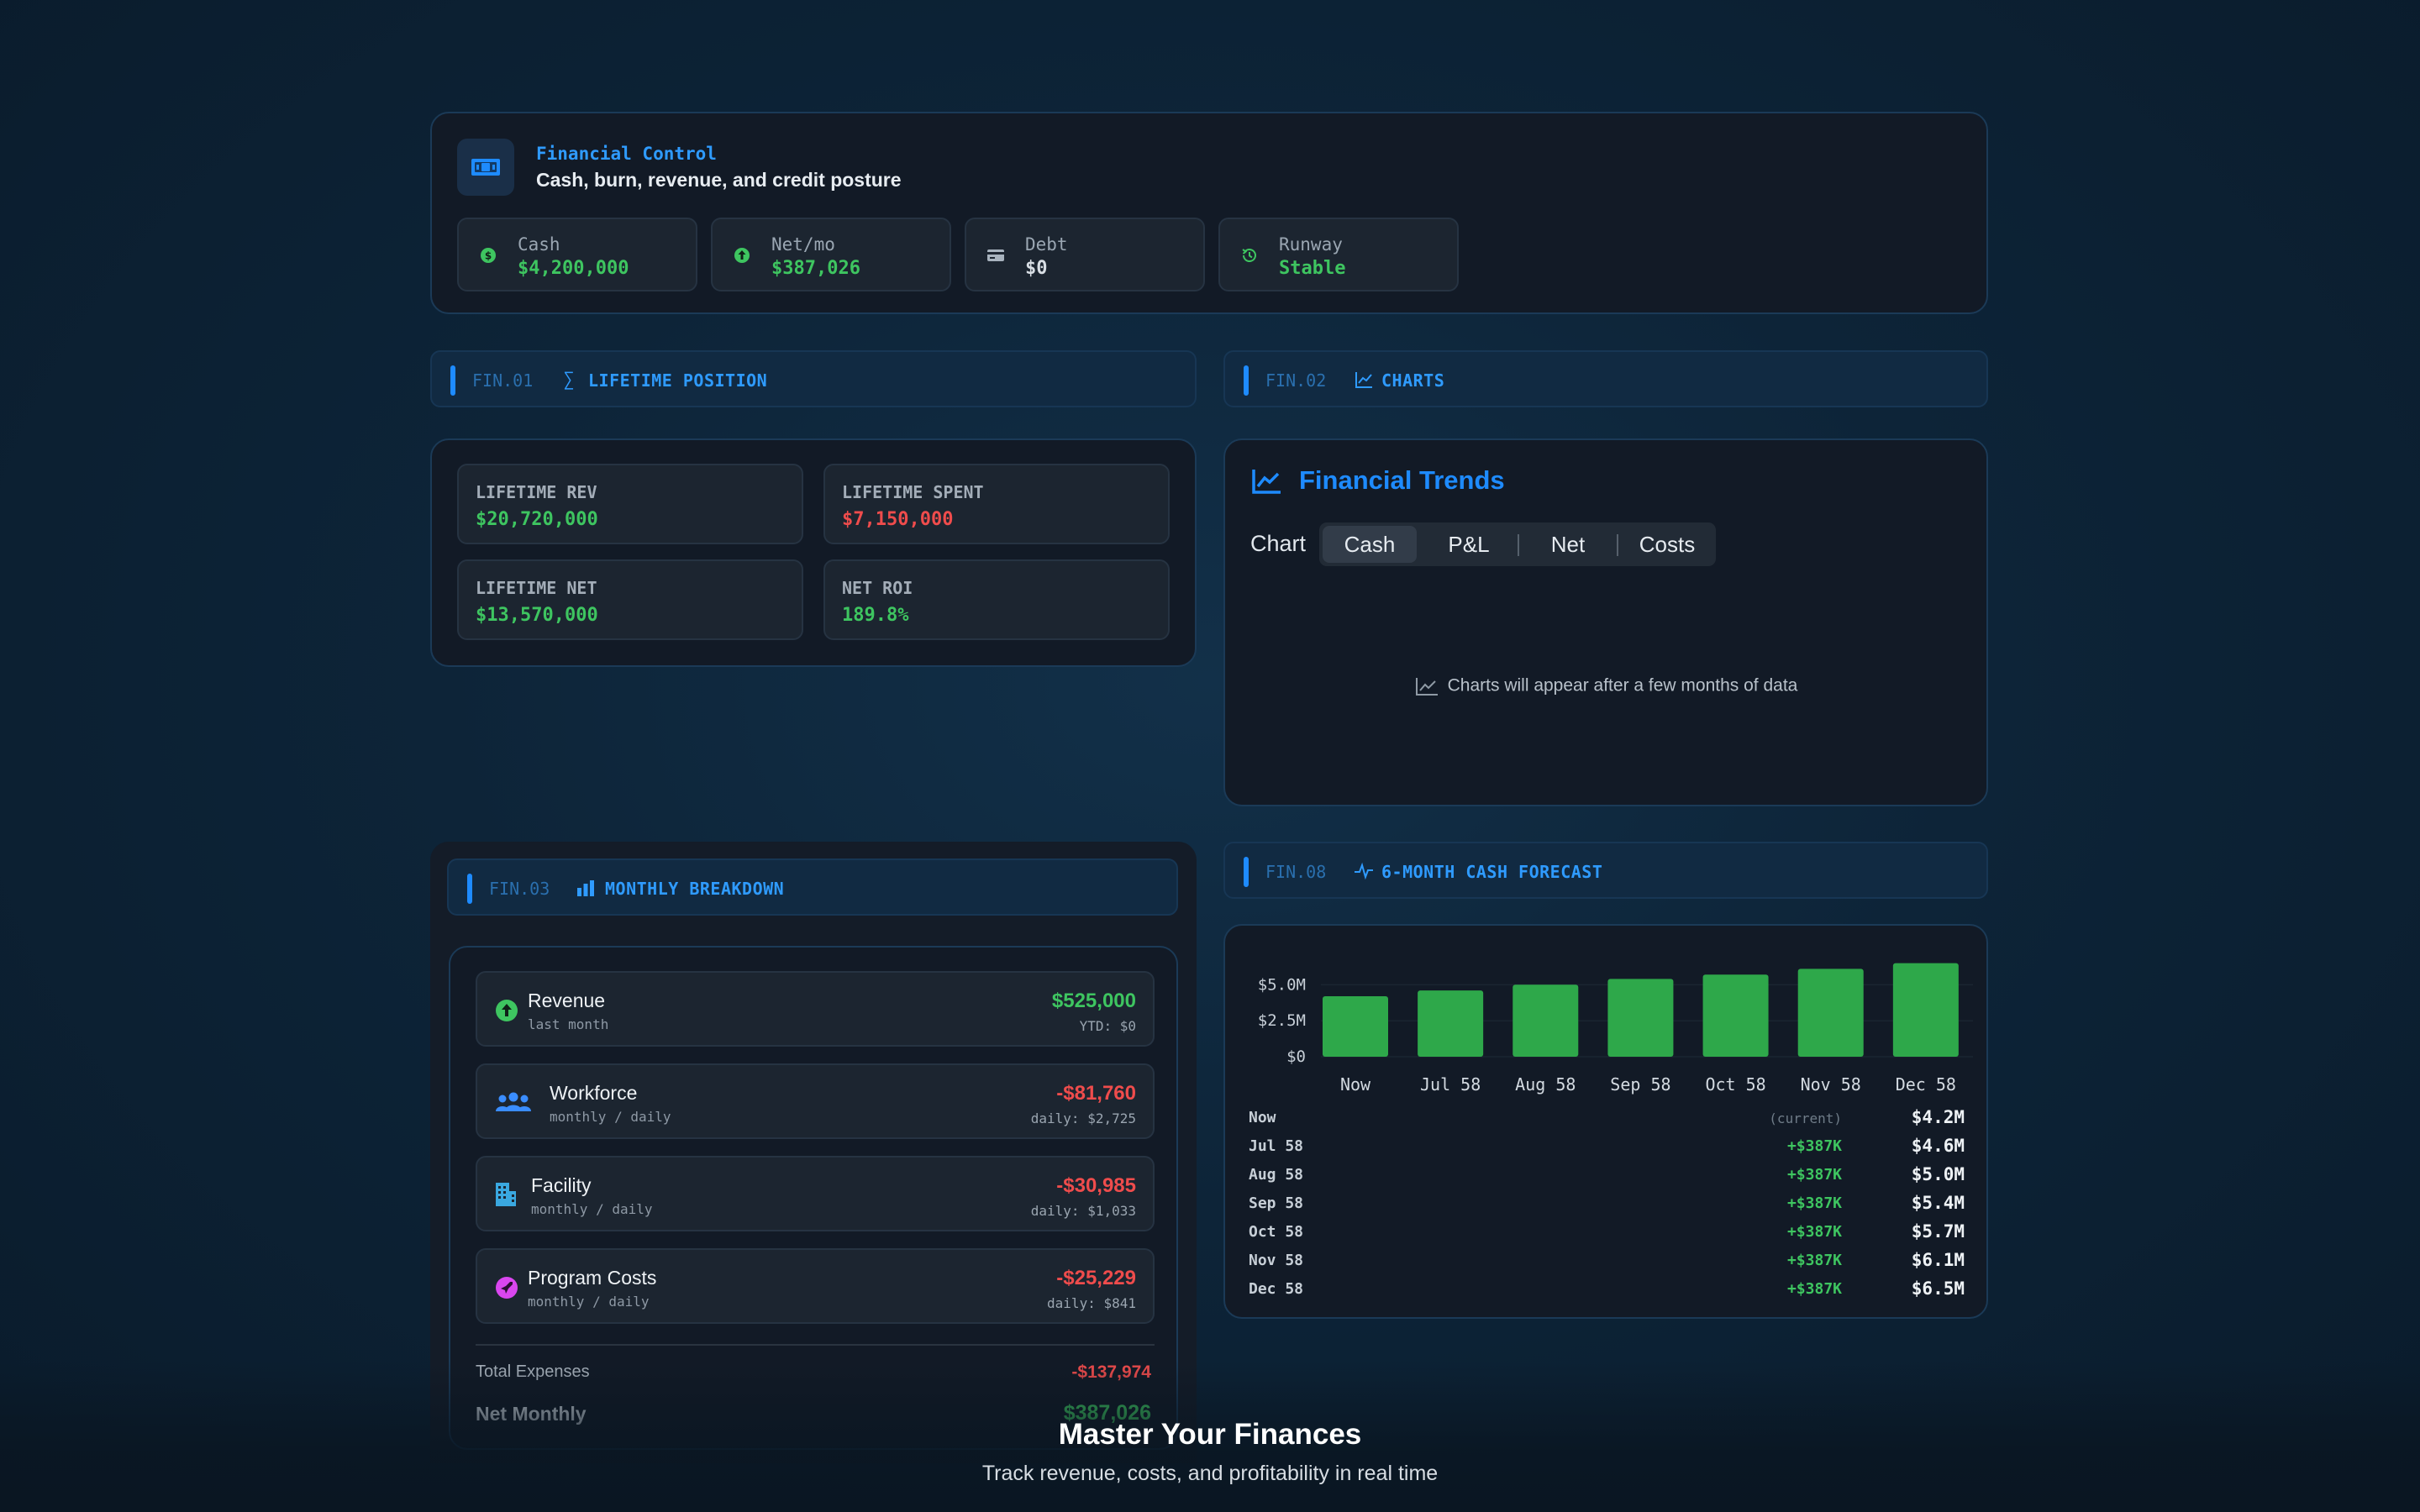 Image resolution: width=2420 pixels, height=1512 pixels. What do you see at coordinates (1640, 1084) in the screenshot?
I see `x-tick-label: Sep 58` at bounding box center [1640, 1084].